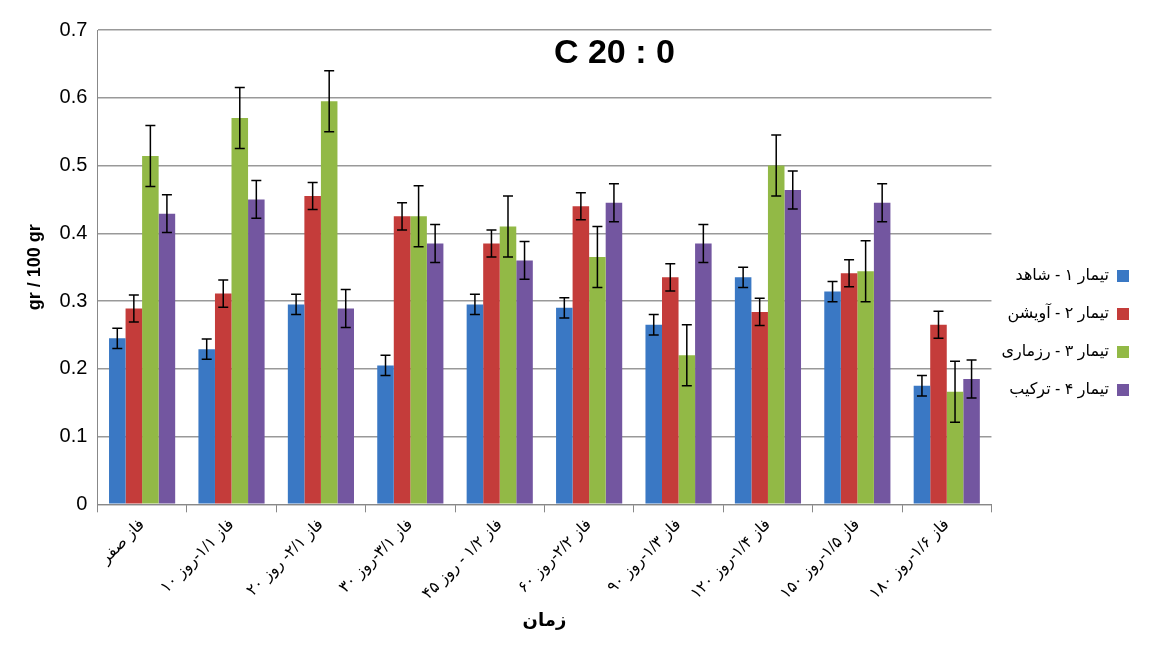 This screenshot has height=646, width=1161. What do you see at coordinates (730, 559) in the screenshot?
I see `x-tick-label: فاز ۱/۴-روز ۱۲۰` at bounding box center [730, 559].